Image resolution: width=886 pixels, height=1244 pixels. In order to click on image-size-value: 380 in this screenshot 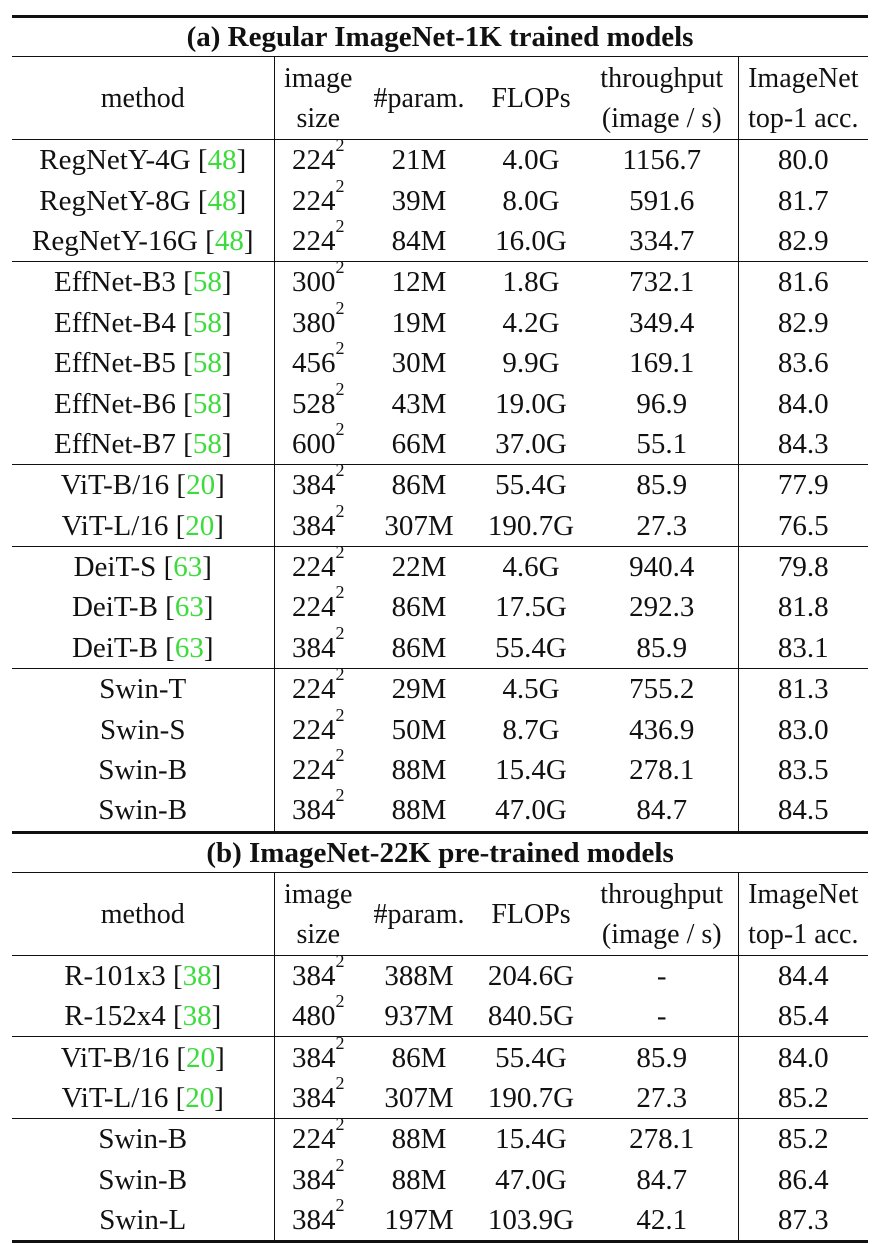, I will do `click(314, 322)`.